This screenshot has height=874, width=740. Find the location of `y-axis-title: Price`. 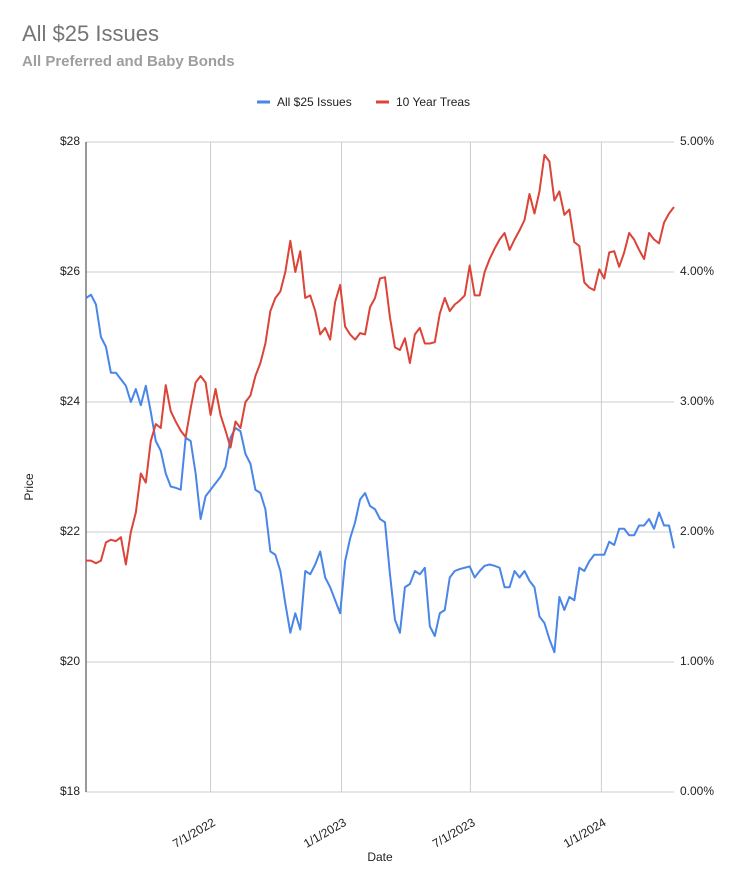

y-axis-title: Price is located at coordinates (29, 487).